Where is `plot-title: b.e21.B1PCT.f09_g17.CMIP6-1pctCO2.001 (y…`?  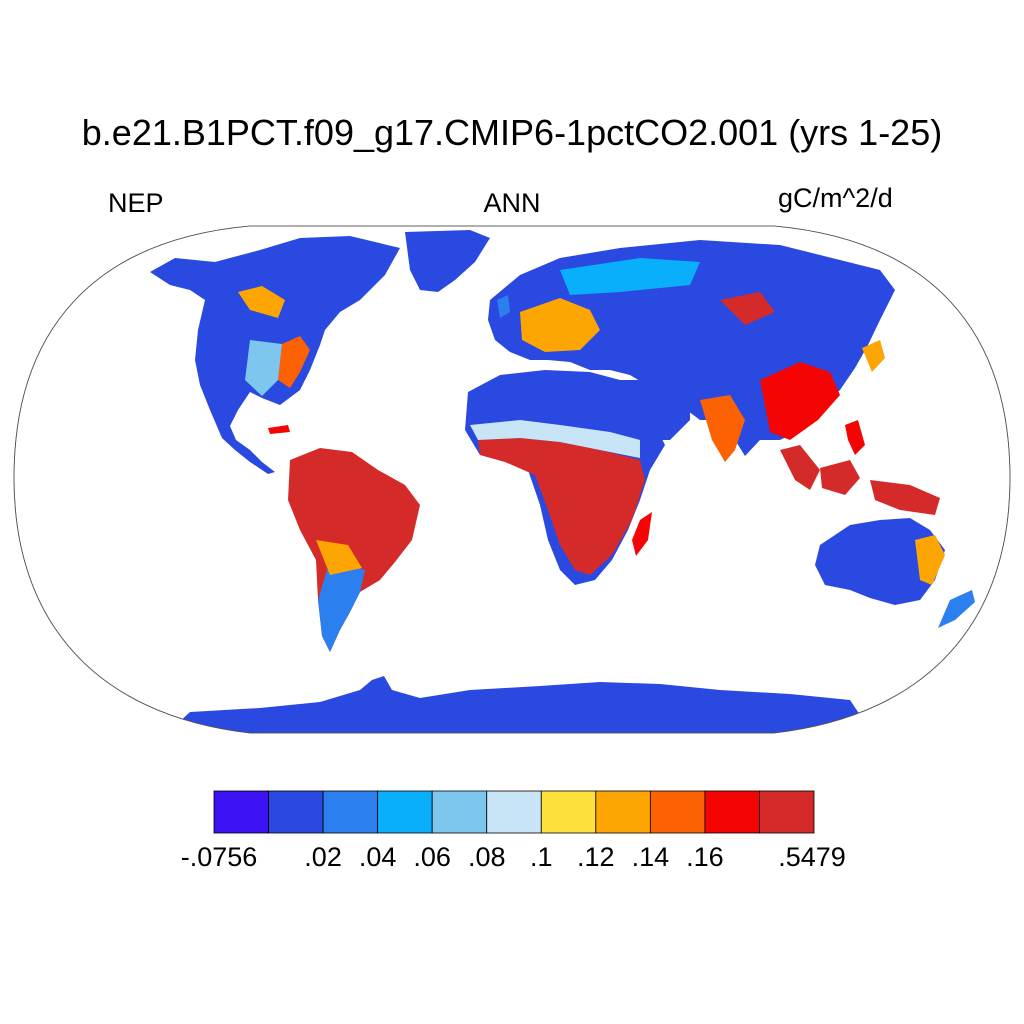
plot-title: b.e21.B1PCT.f09_g17.CMIP6-1pctCO2.001 (y… is located at coordinates (512, 132).